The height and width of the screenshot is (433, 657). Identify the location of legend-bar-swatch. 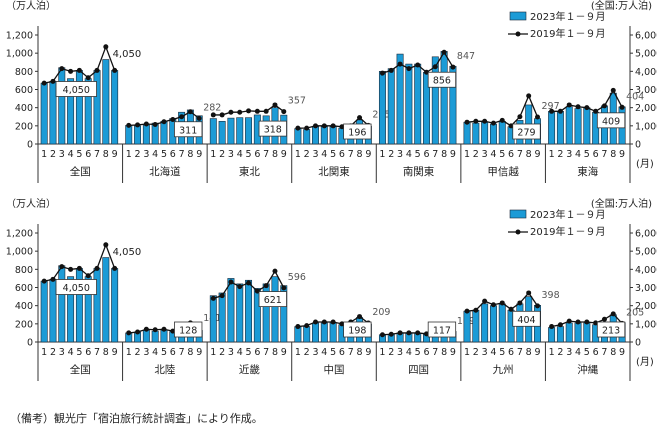
(518, 214).